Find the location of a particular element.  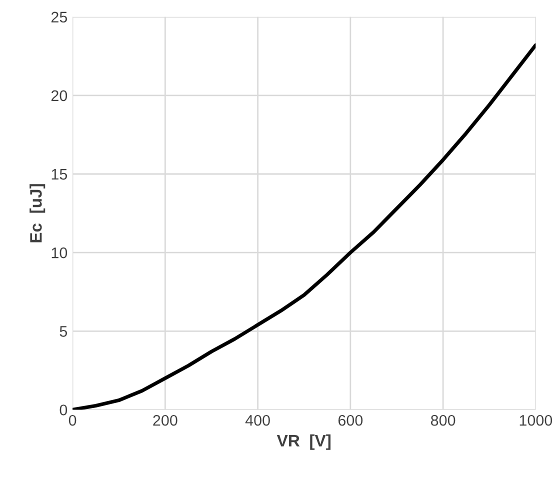

x-tick-label: 1000 is located at coordinates (536, 420).